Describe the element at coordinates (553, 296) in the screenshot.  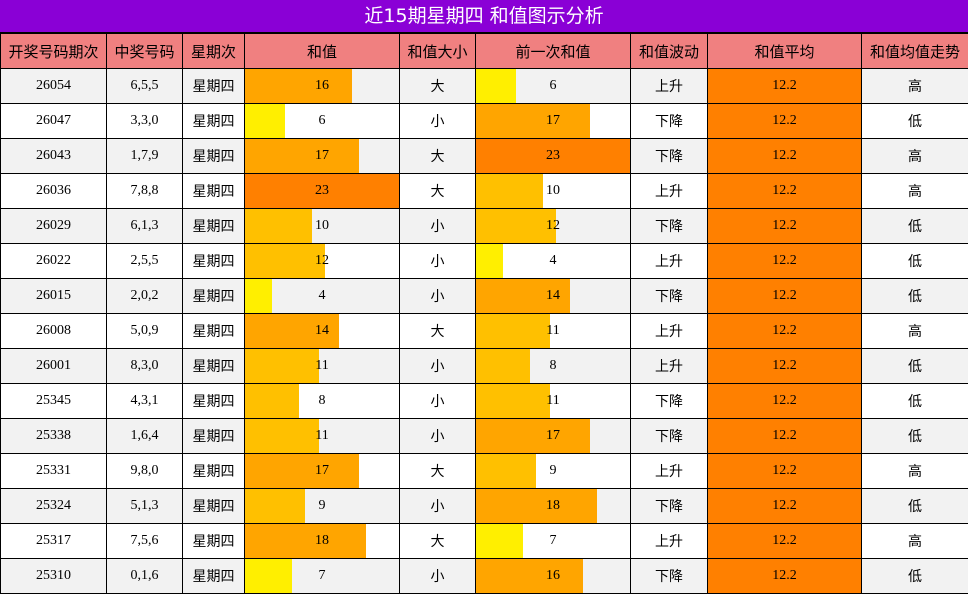
I see `prev-sum-cell: 14` at that location.